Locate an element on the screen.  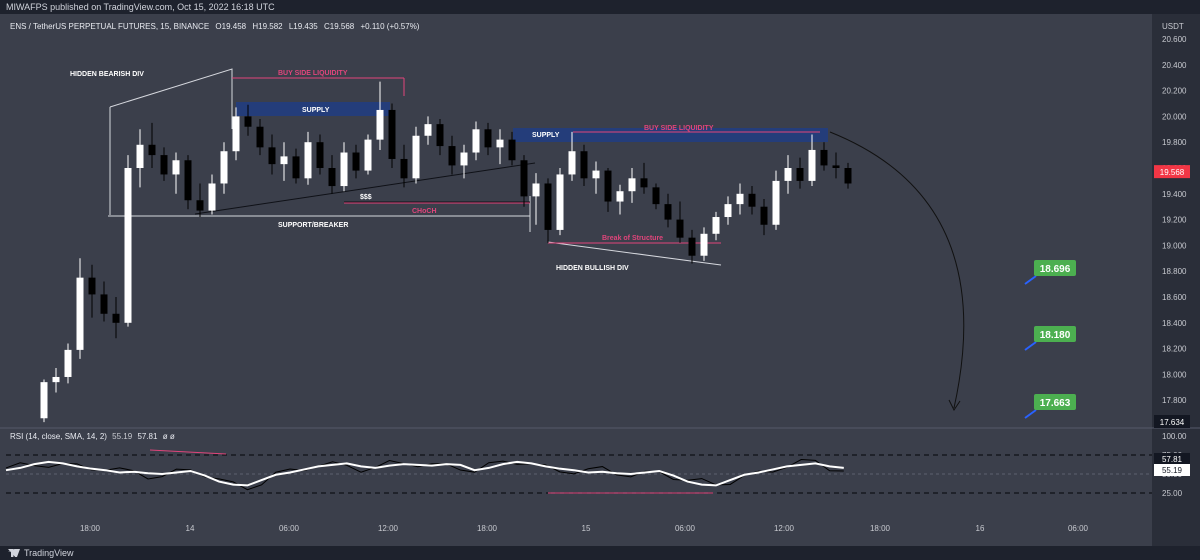
price-tick-label: 17.800 is located at coordinates (1174, 400).